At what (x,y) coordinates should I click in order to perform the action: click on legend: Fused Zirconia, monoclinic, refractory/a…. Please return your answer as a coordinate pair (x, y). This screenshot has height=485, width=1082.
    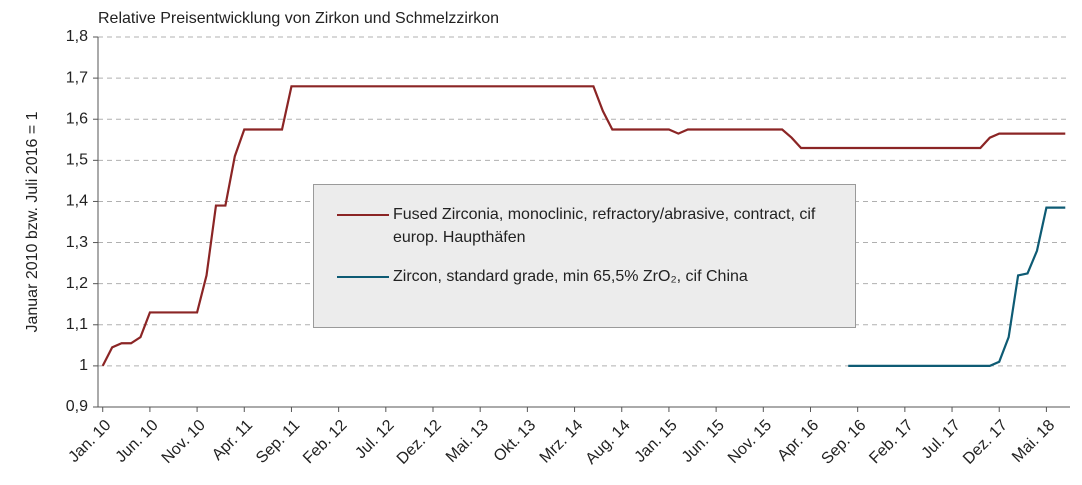
    Looking at the image, I should click on (584, 256).